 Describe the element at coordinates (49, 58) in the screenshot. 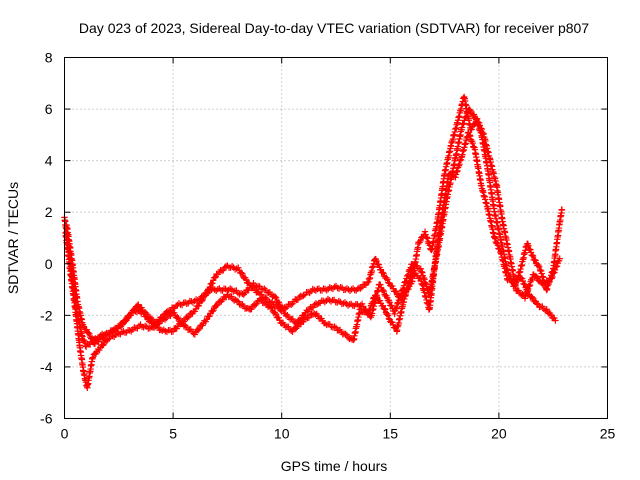

I see `y-tick-label: 8` at that location.